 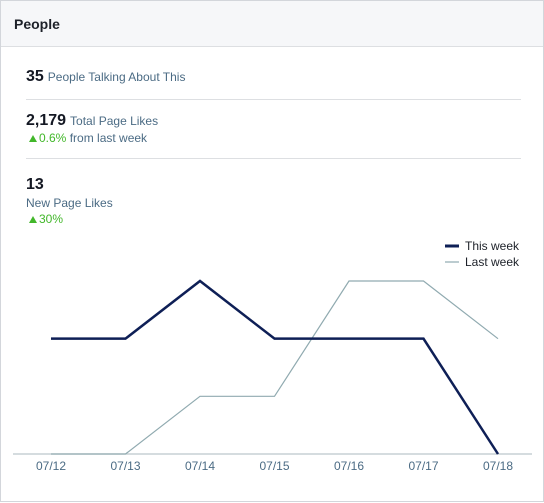 What do you see at coordinates (51, 466) in the screenshot?
I see `x-tick-label: 07/12` at bounding box center [51, 466].